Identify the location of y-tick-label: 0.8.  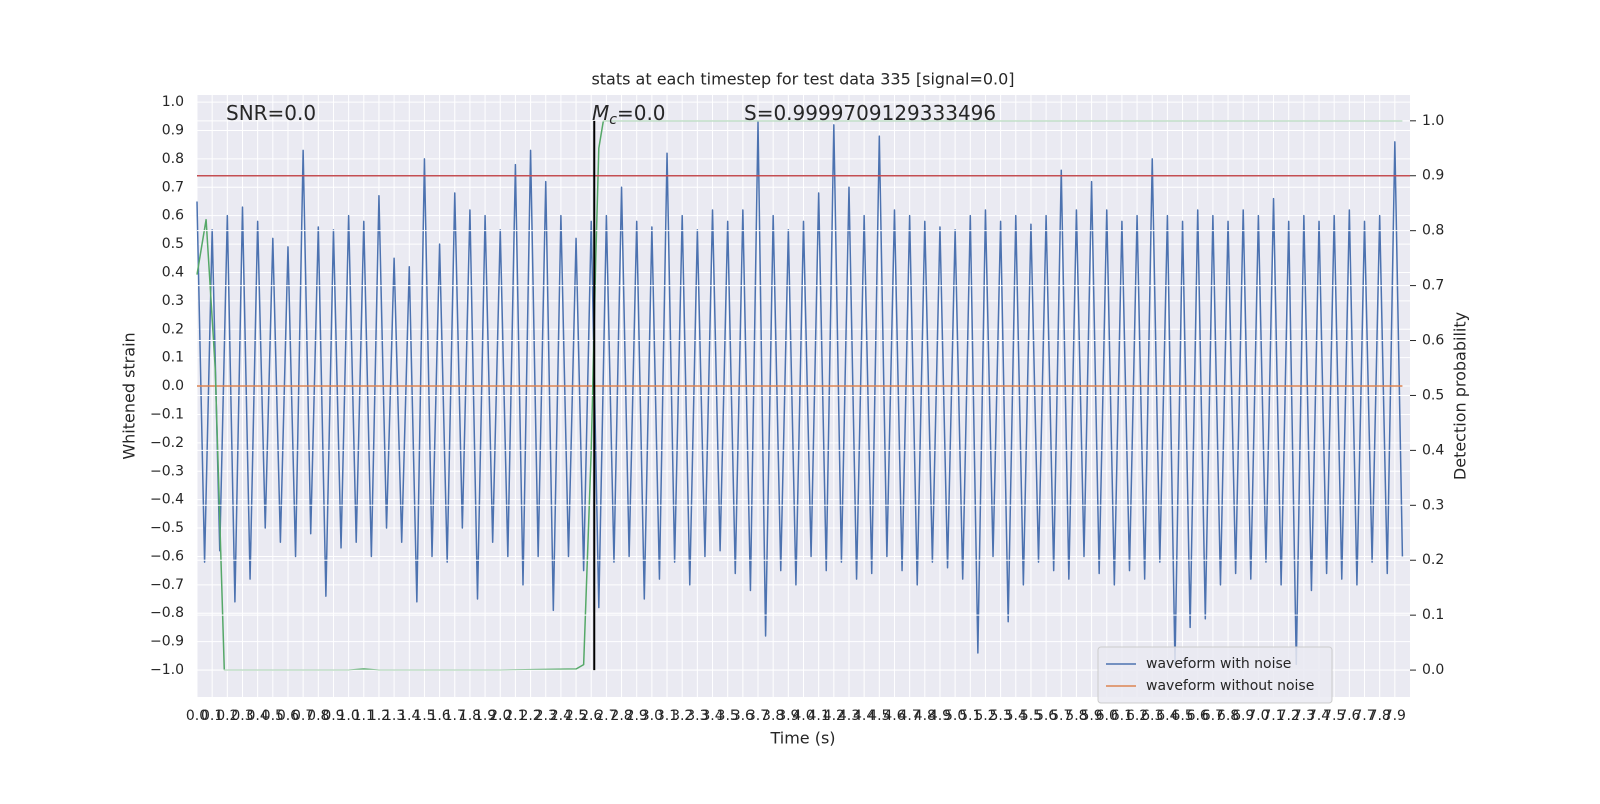
(173, 159).